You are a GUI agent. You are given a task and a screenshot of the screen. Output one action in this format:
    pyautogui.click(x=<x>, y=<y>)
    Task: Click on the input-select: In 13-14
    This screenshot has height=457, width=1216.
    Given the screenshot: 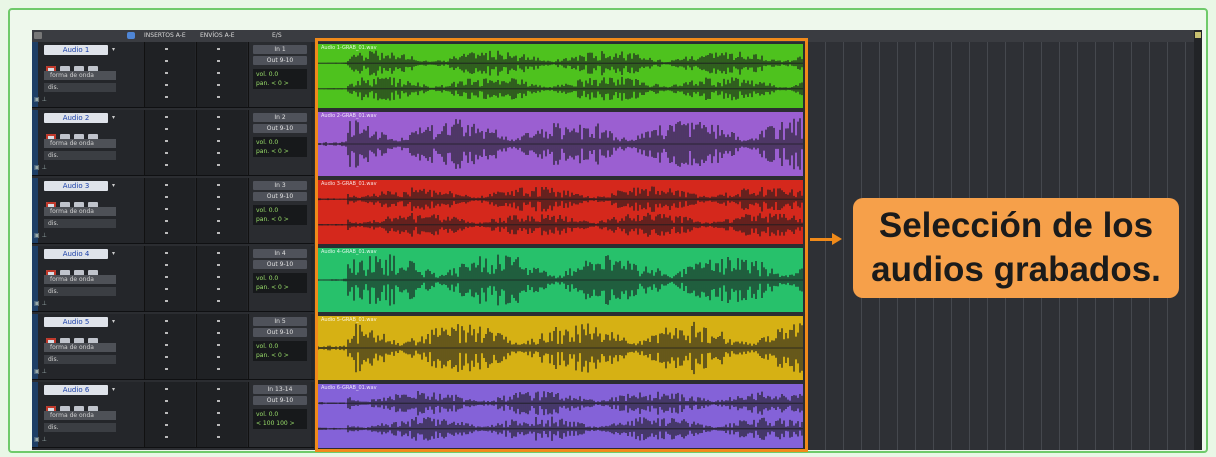 What is the action you would take?
    pyautogui.click(x=280, y=389)
    